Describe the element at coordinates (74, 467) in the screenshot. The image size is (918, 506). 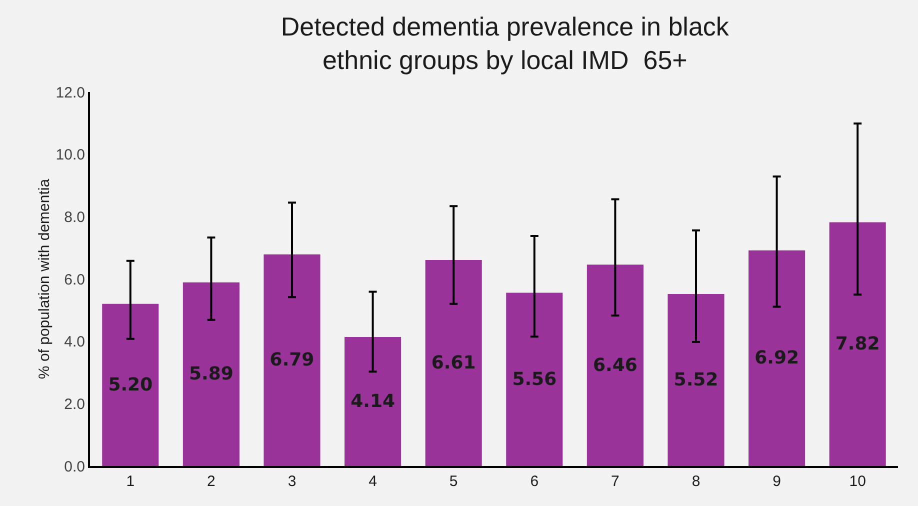
I see `y-tick-label: 0.0` at that location.